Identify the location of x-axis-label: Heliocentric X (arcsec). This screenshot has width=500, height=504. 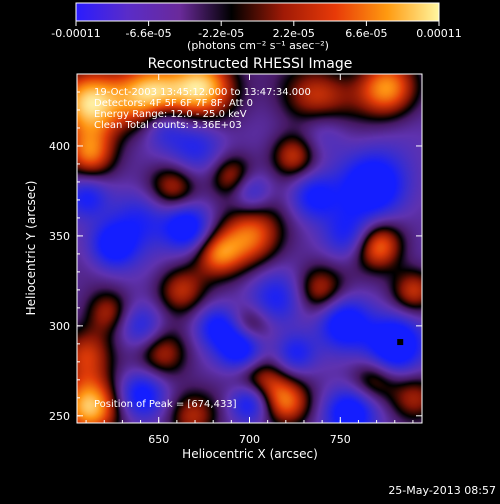
(250, 454).